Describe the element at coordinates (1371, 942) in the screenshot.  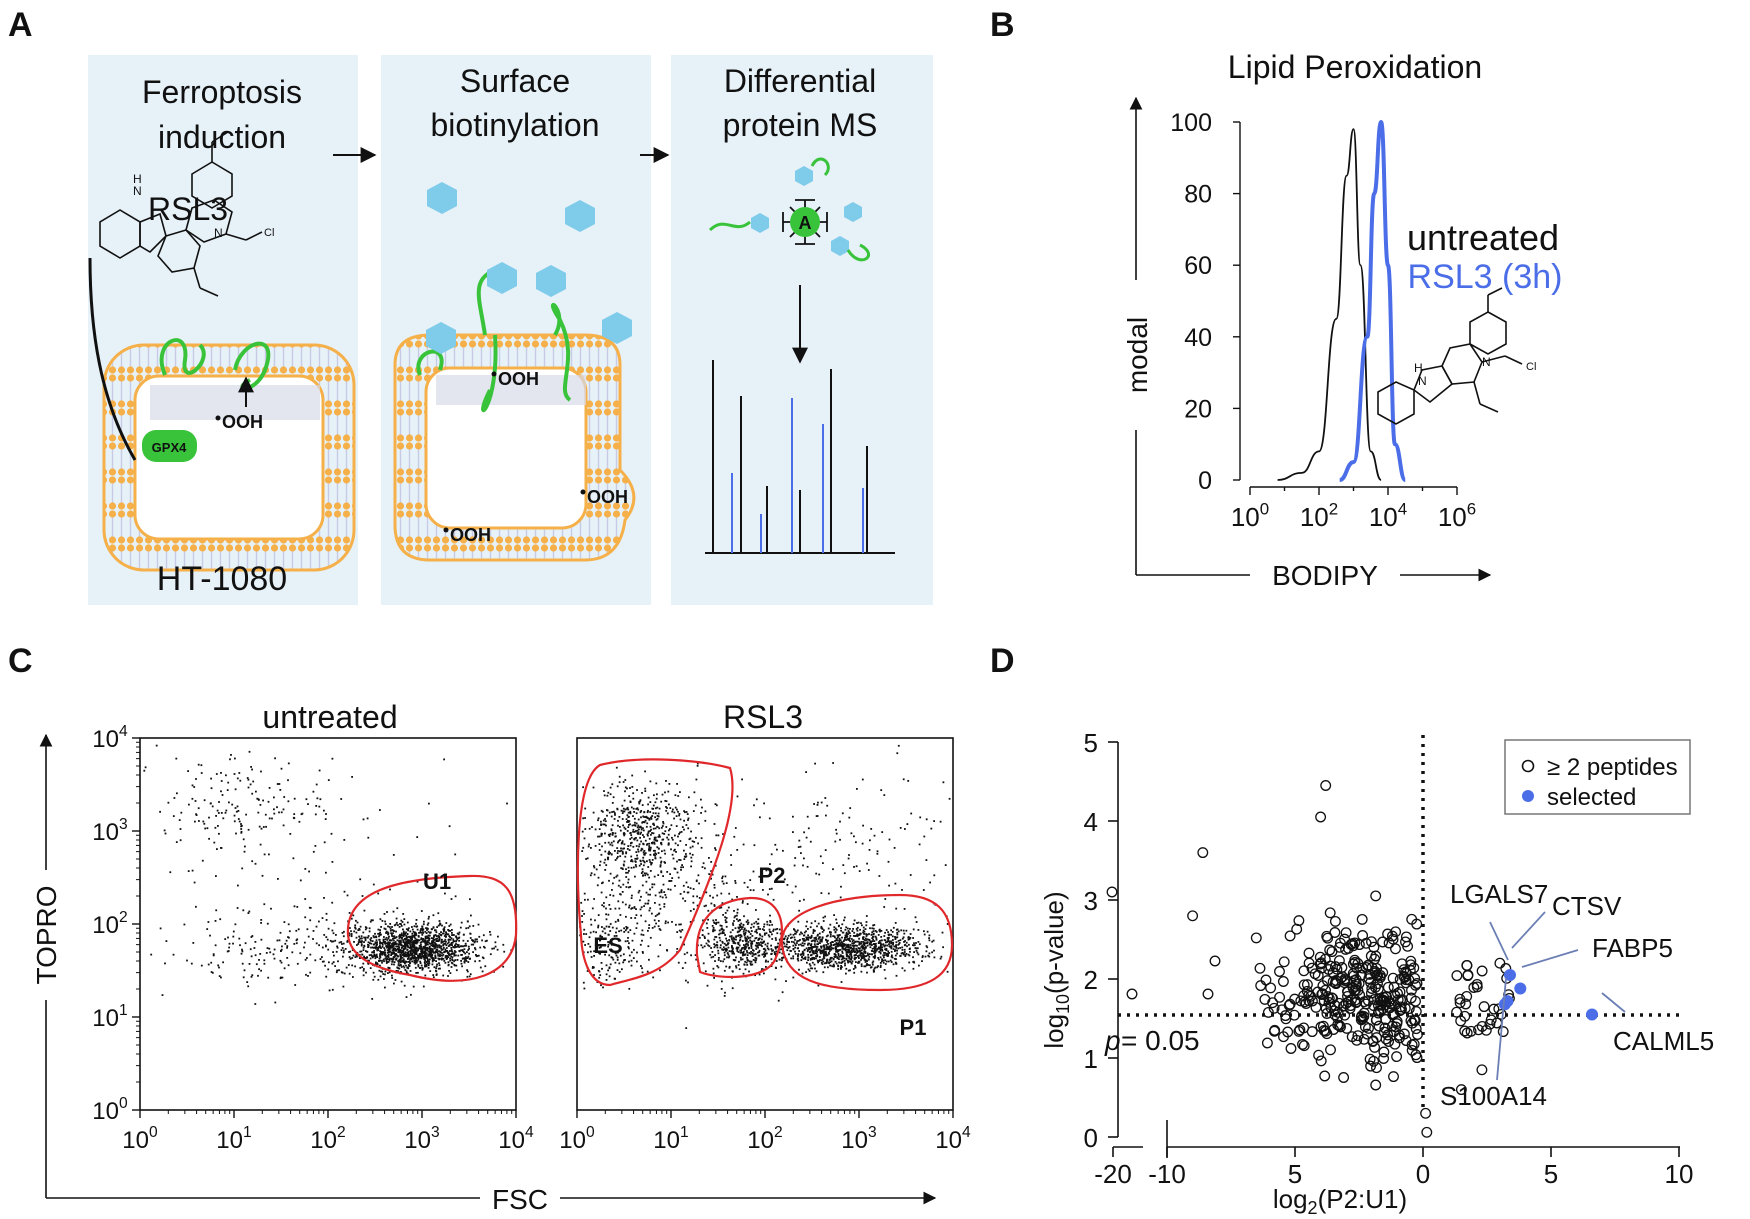
I see `volcano-point` at that location.